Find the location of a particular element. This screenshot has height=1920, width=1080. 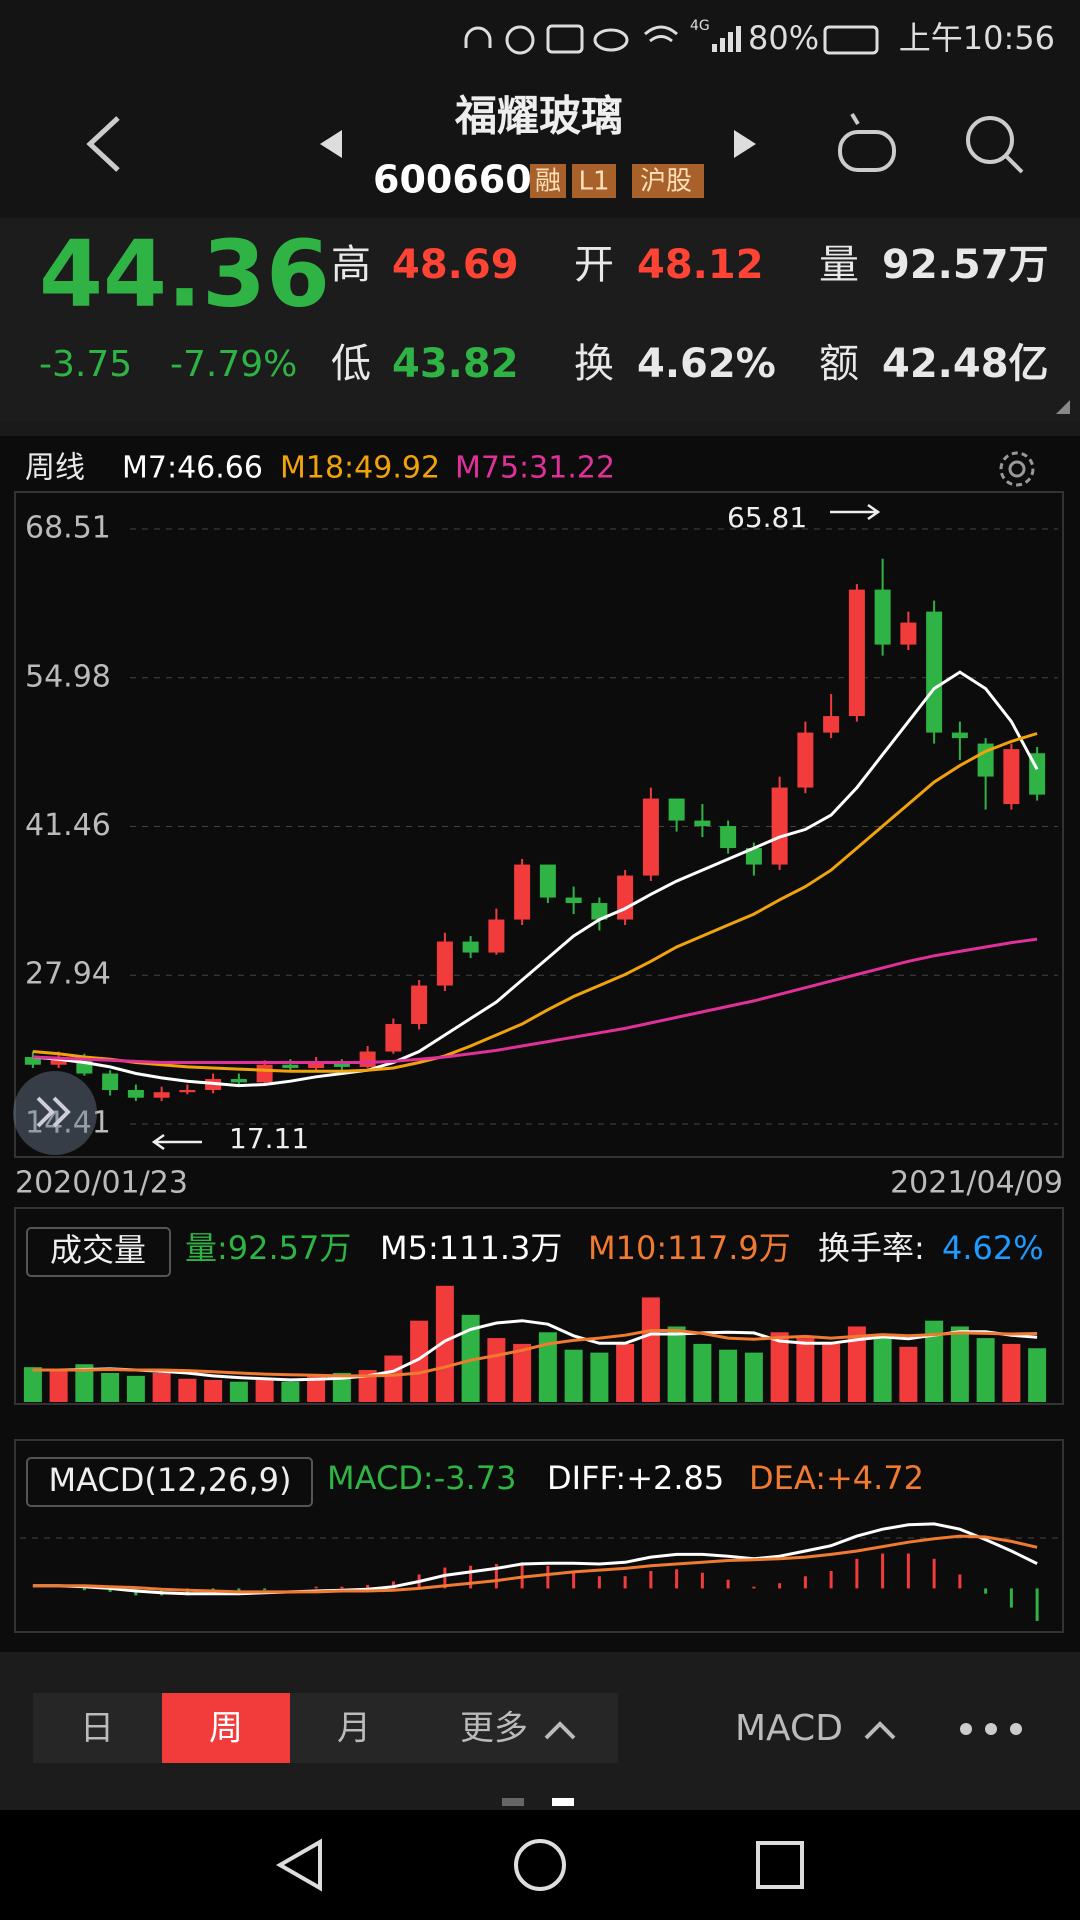

robot-button is located at coordinates (867, 142).